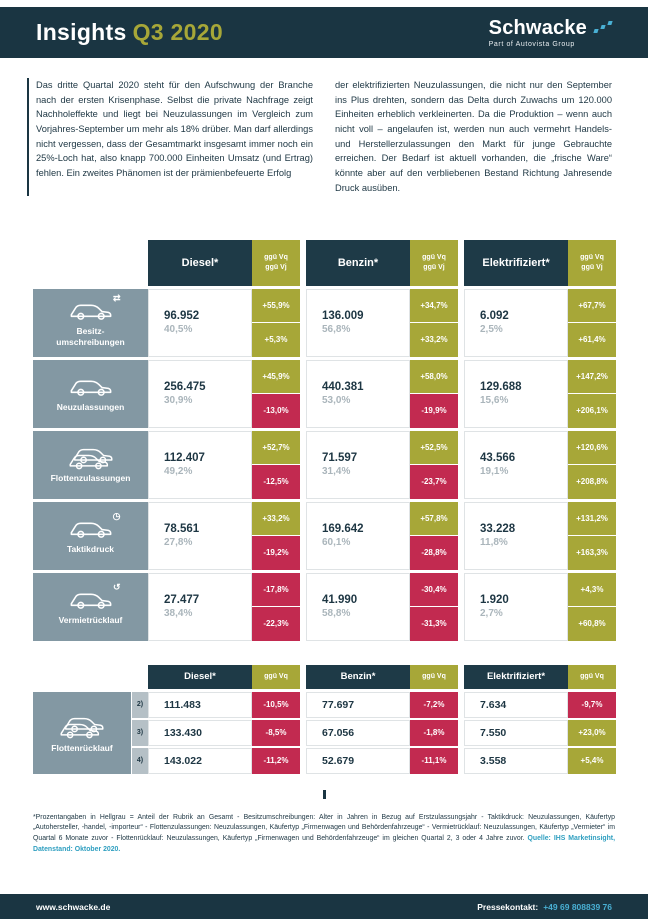  What do you see at coordinates (434, 411) in the screenshot?
I see `delta-vj-badge: -19,9%` at bounding box center [434, 411].